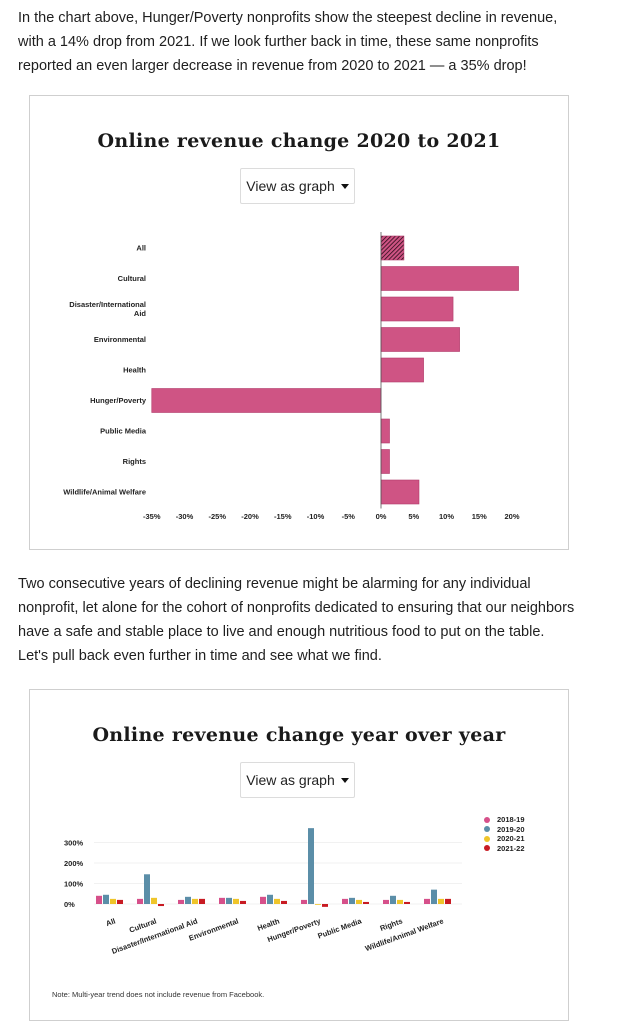 The image size is (628, 1024). I want to click on x-tick-label: -20%, so click(250, 516).